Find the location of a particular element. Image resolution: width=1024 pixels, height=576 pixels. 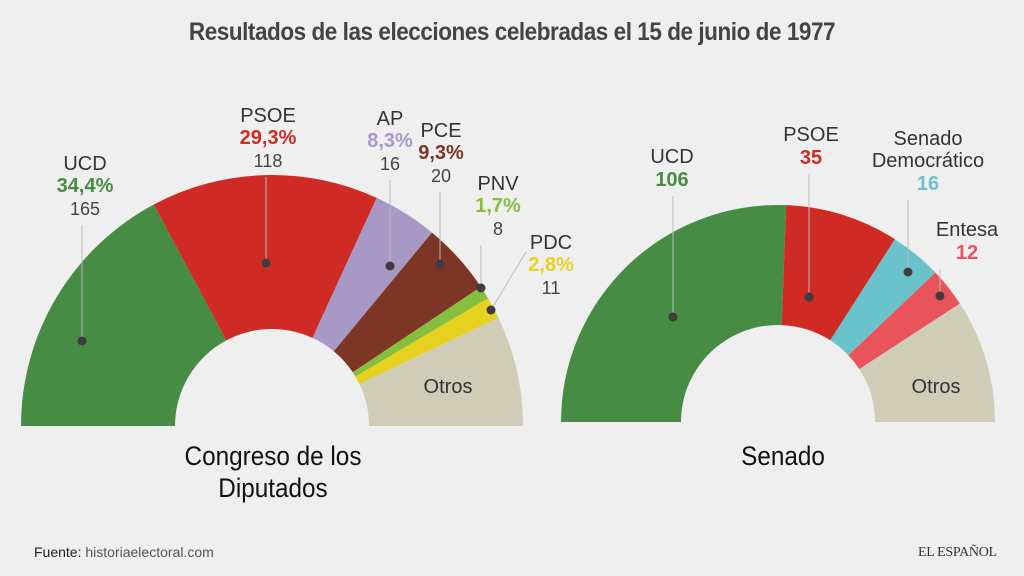

congreso-pnv-seats: 8 is located at coordinates (498, 229).